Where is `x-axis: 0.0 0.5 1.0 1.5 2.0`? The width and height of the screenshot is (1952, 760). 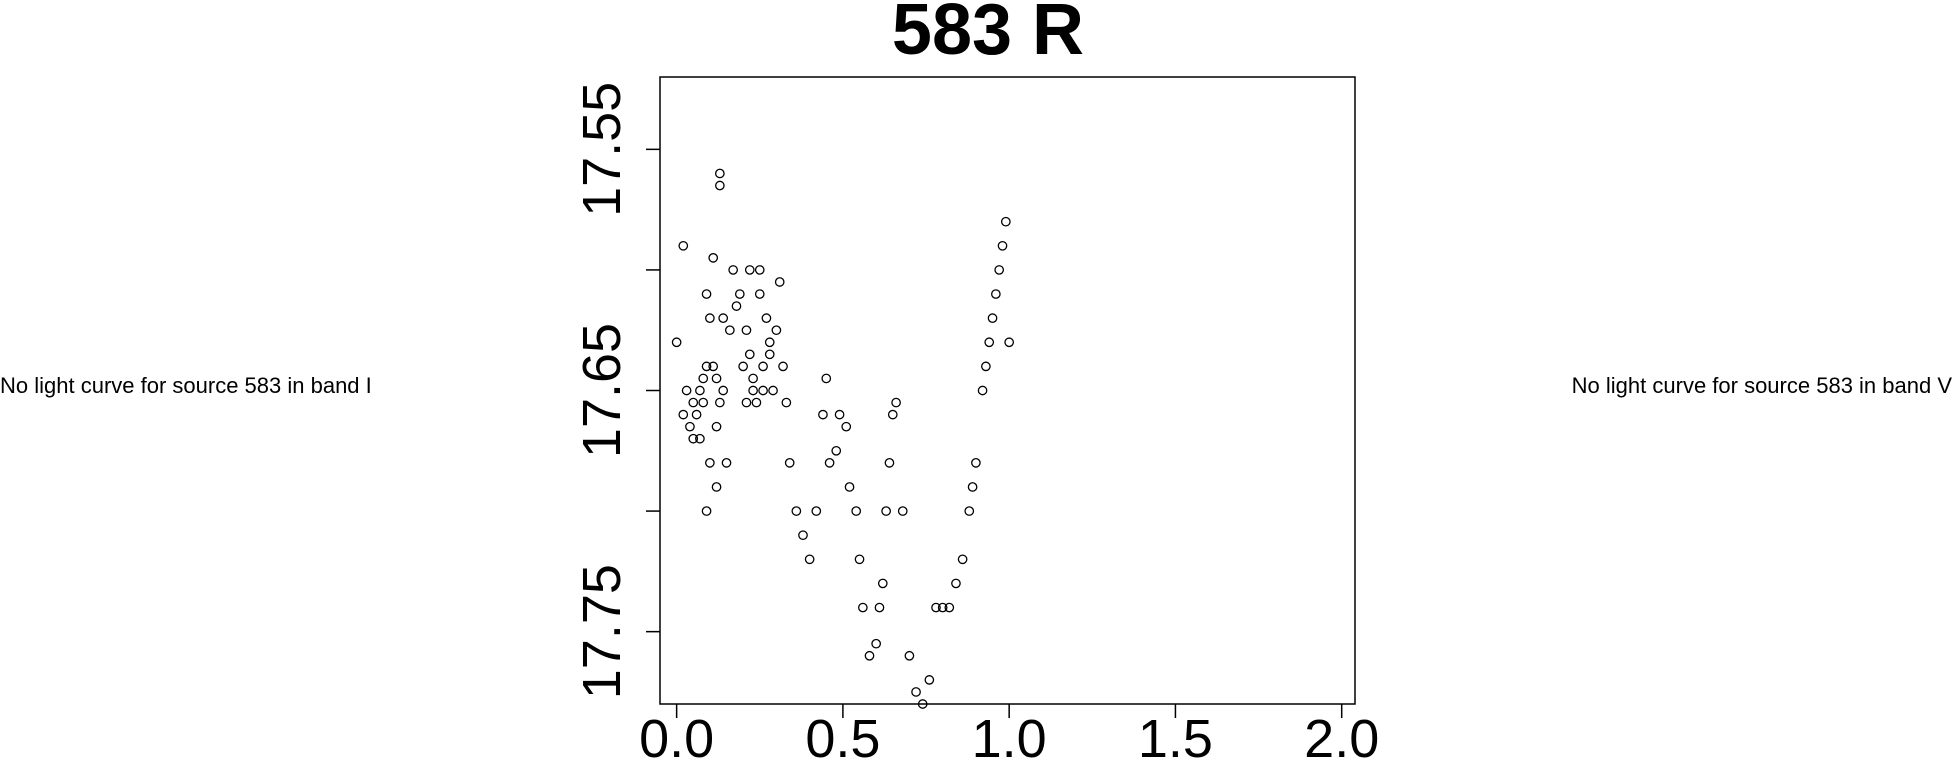
x-axis: 0.0 0.5 1.0 1.5 2.0 is located at coordinates (1009, 732).